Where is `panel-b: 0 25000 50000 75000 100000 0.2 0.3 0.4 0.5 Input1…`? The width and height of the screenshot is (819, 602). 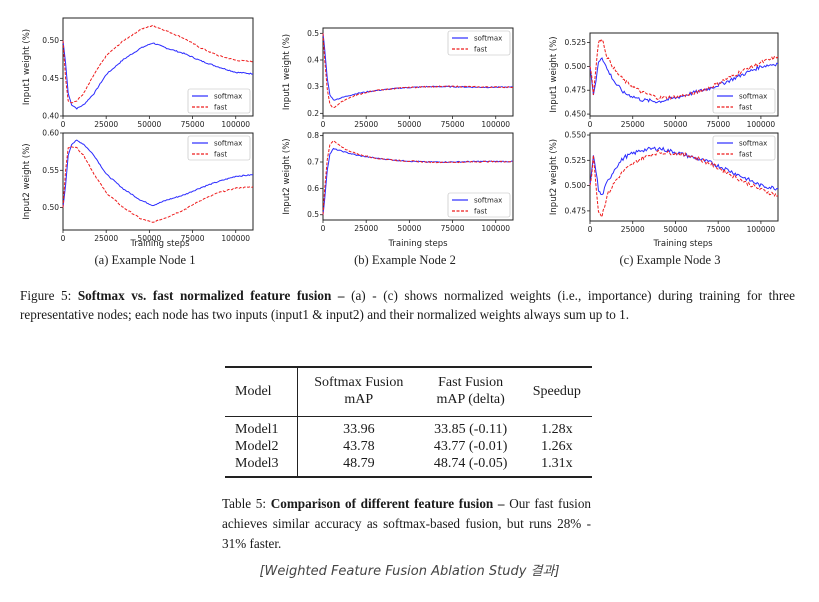
panel-b: 0 25000 50000 75000 100000 0.2 0.3 0.4 0.5 Input1… is located at coordinates (398, 147).